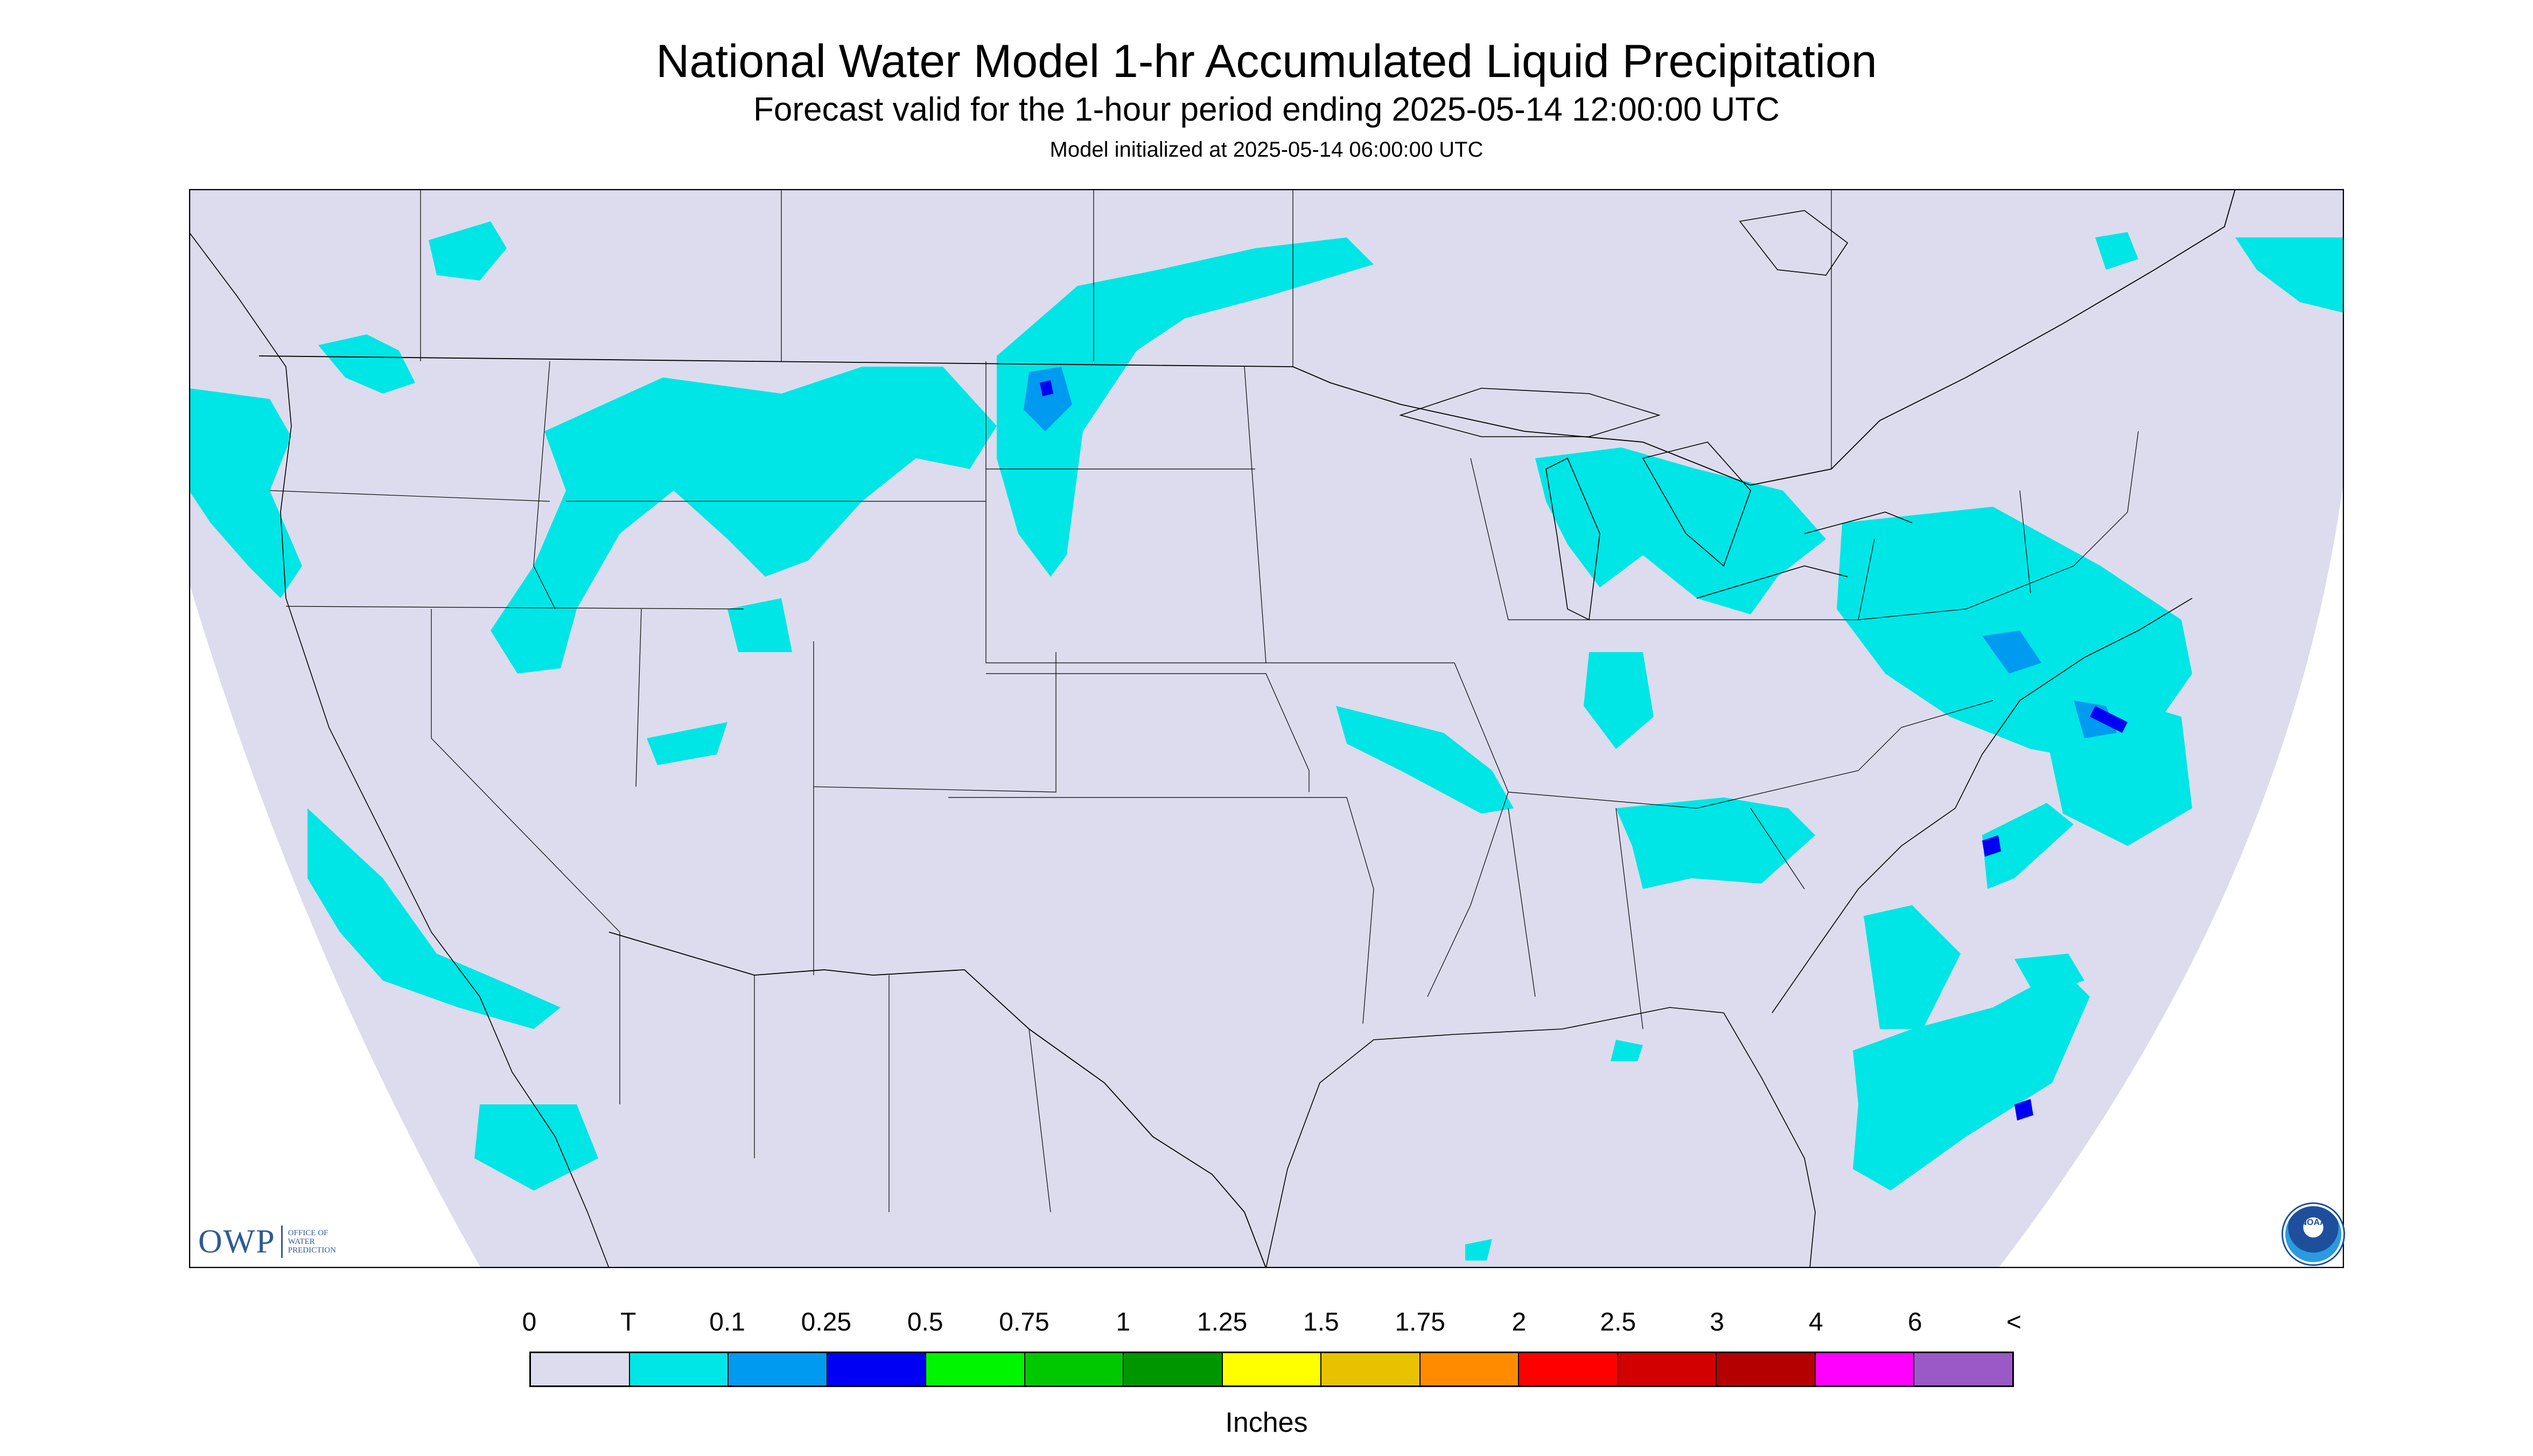 This screenshot has width=2533, height=1456. I want to click on border-dakotas, so click(1125, 512).